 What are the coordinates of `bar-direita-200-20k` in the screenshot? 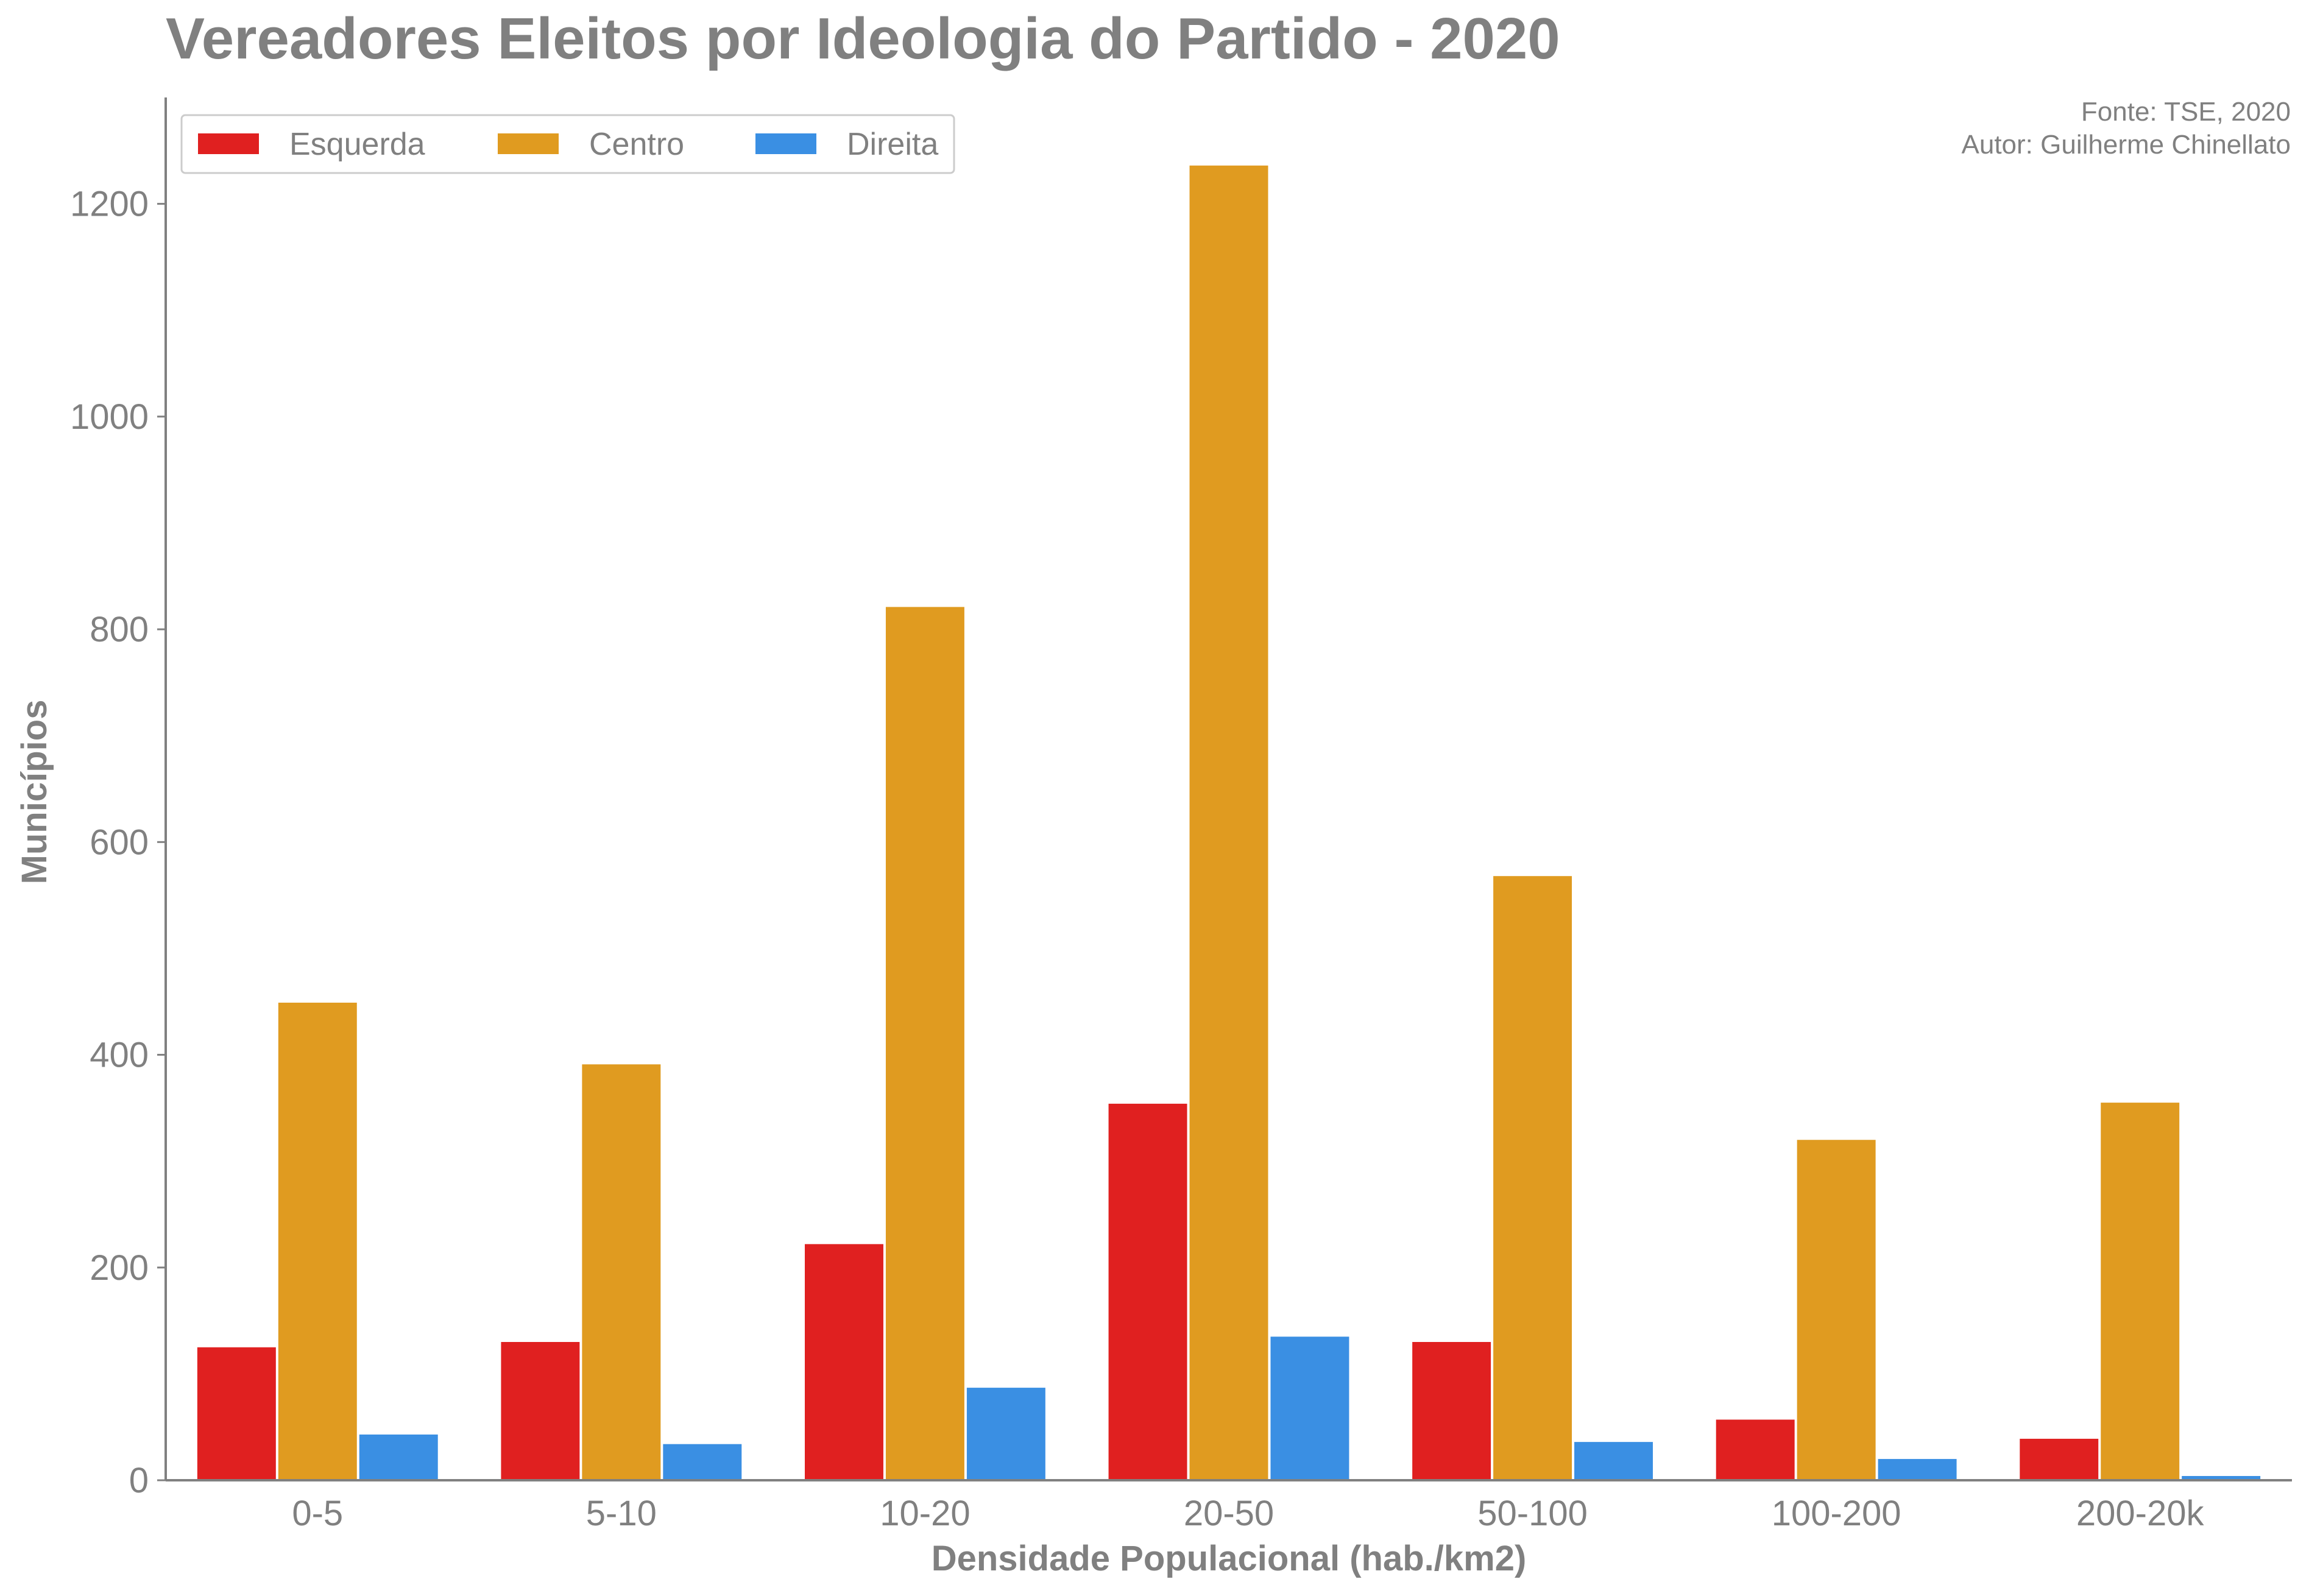 It's located at (2221, 1478).